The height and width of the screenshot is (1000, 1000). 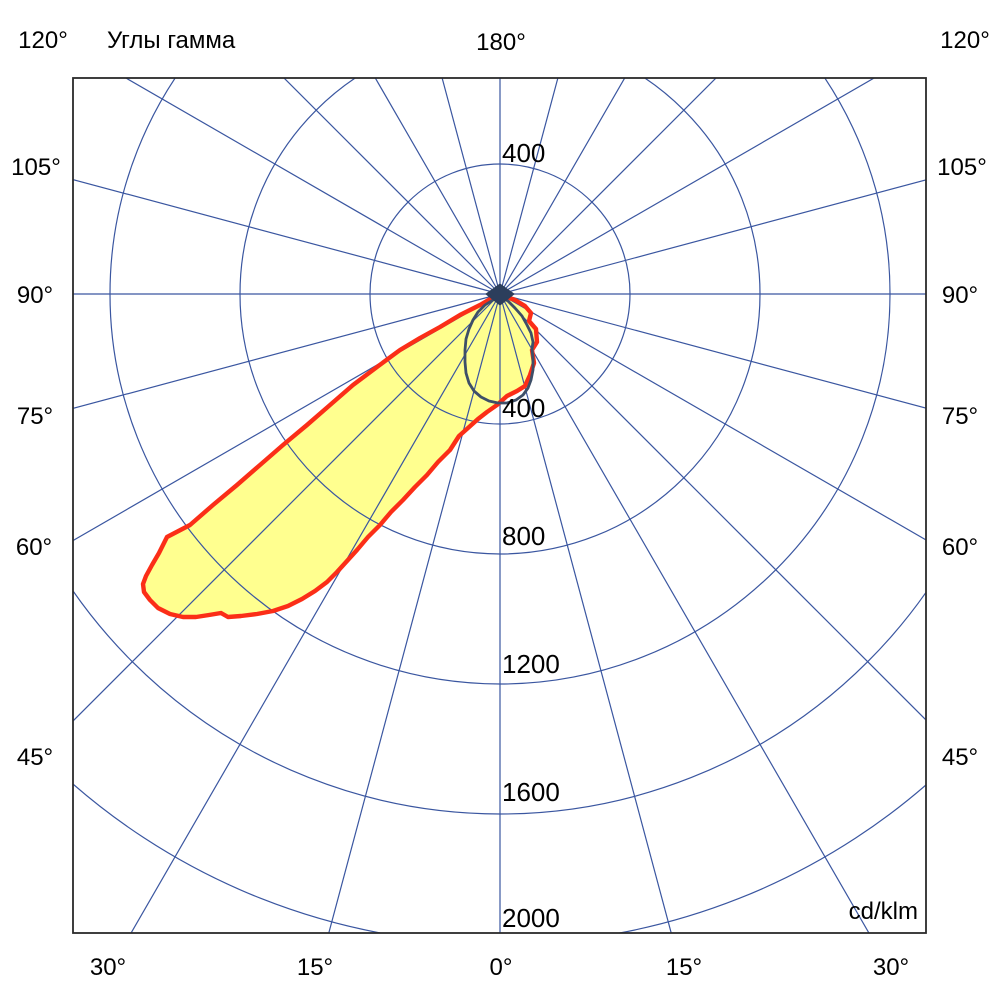 I want to click on radial-tick-2000: 2000, so click(x=531, y=918).